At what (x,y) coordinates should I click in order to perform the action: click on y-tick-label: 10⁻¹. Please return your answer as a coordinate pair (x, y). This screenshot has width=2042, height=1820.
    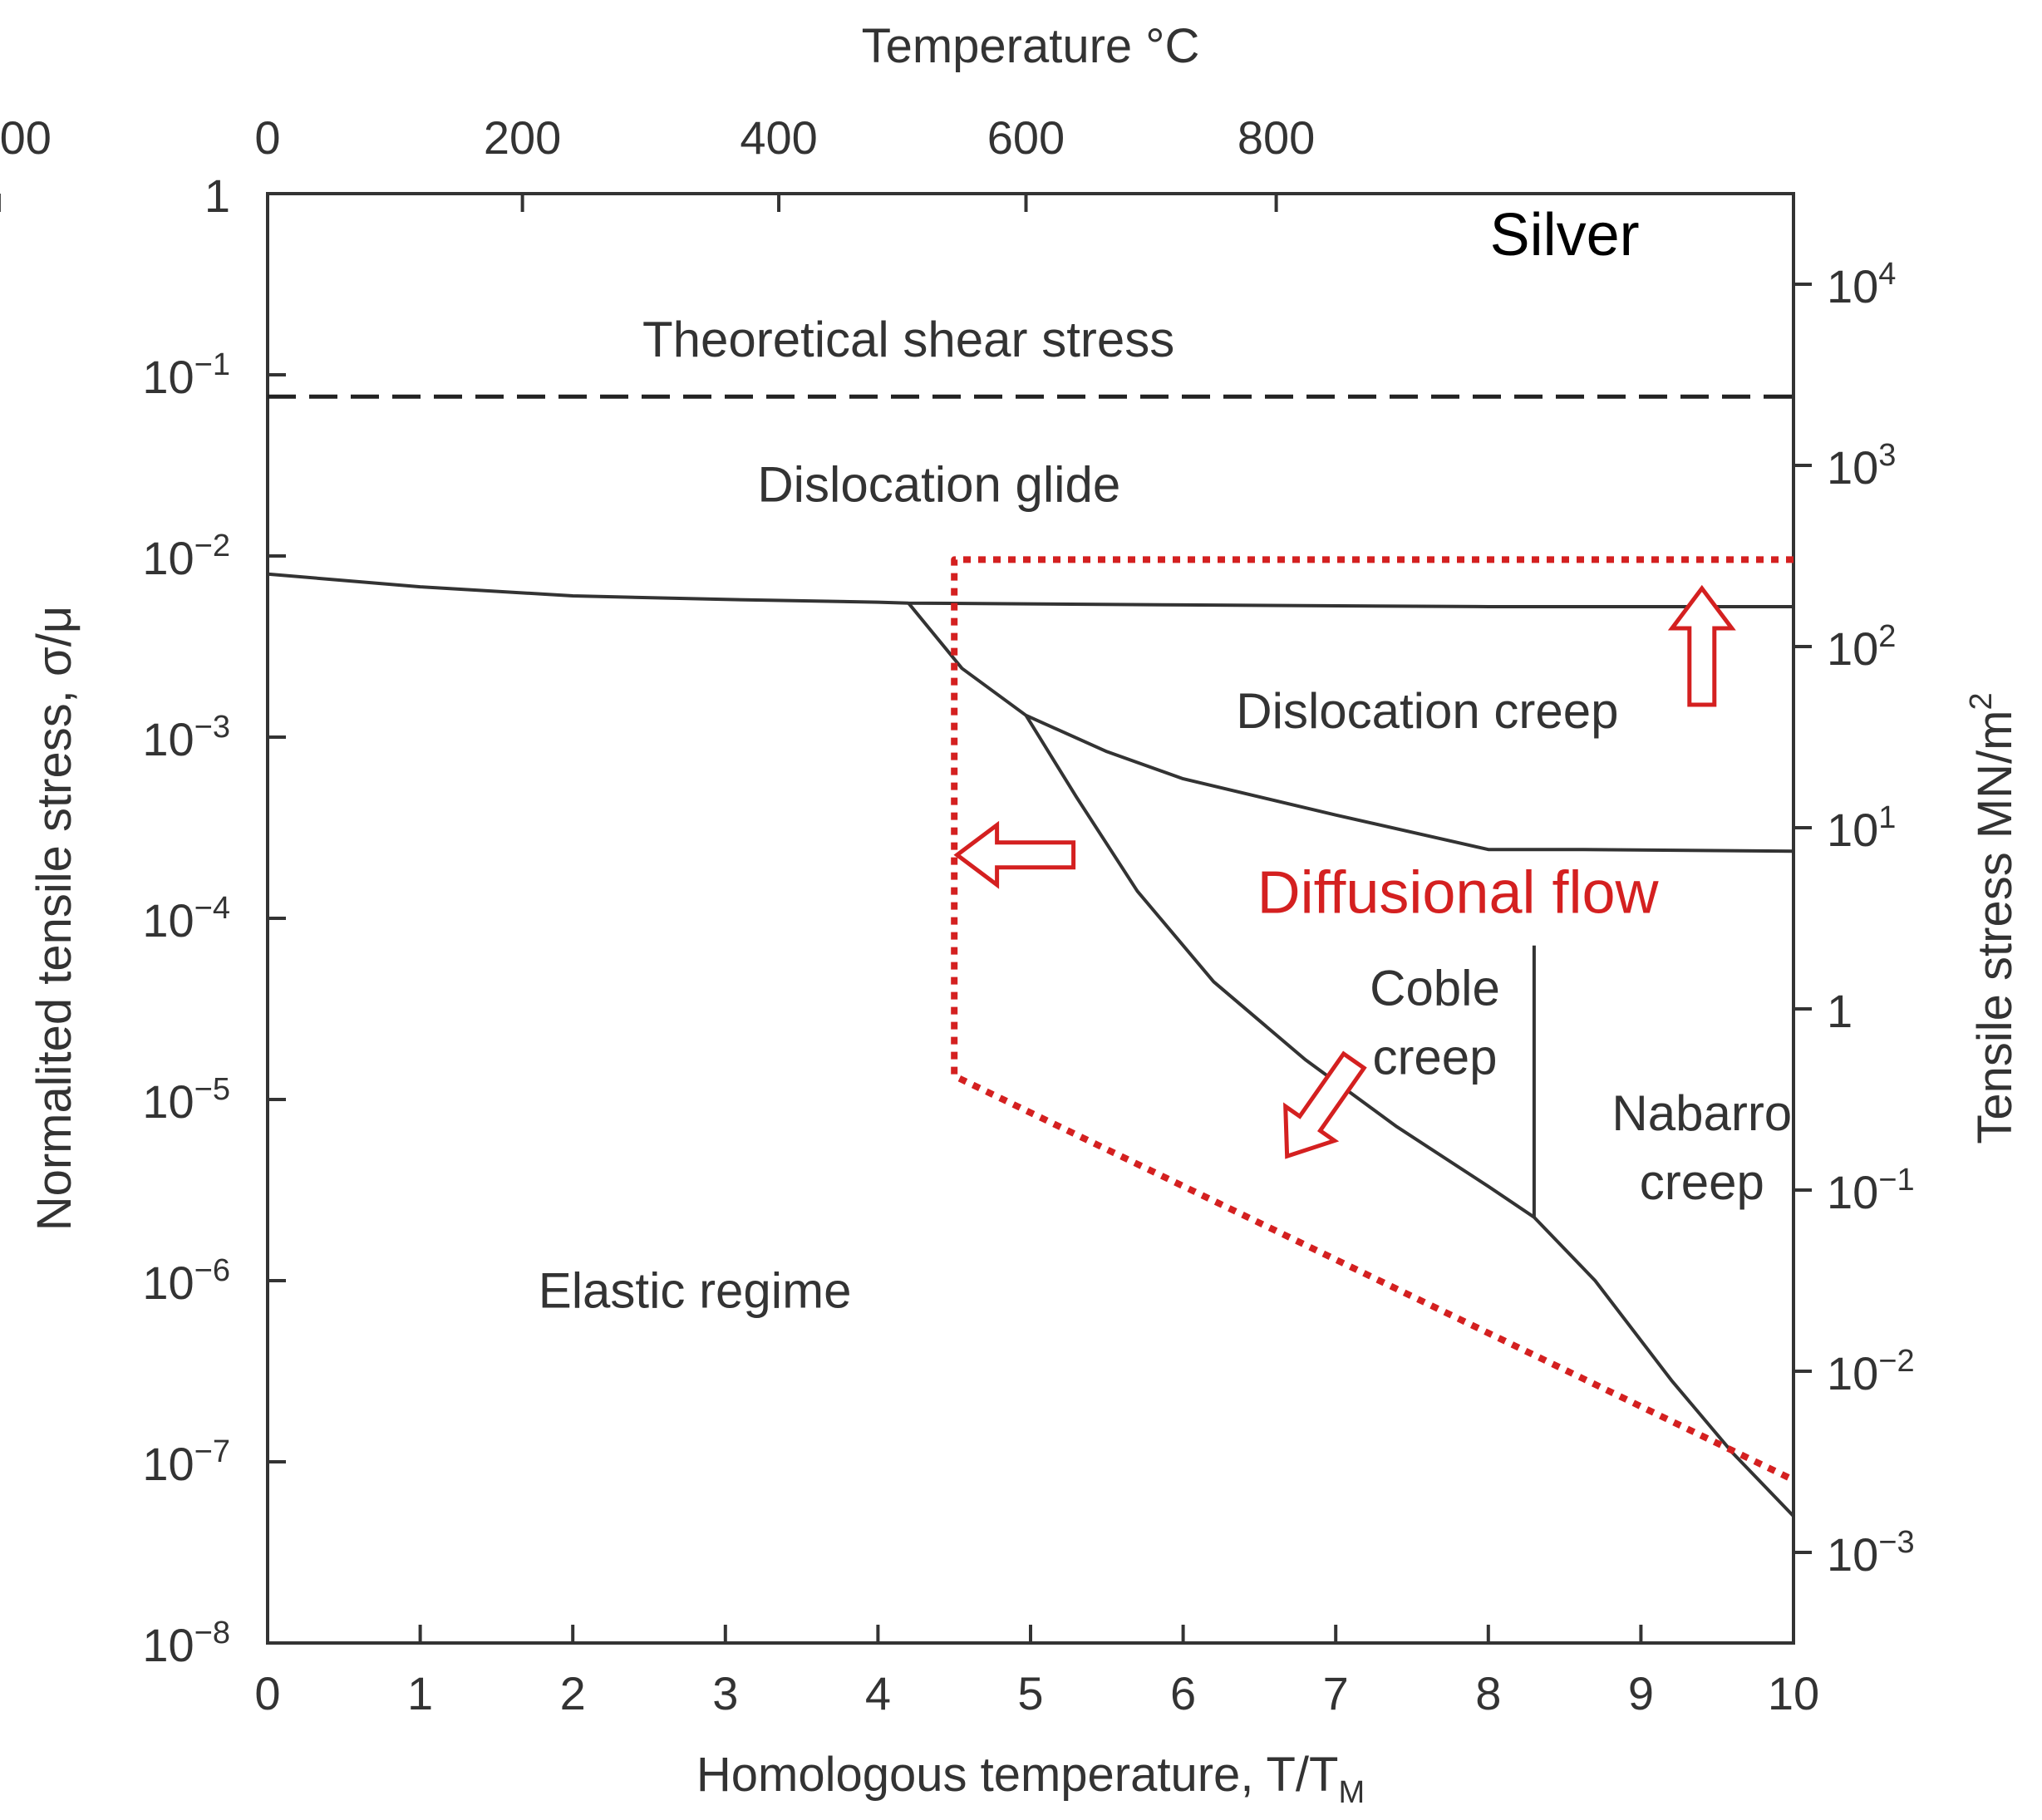
    Looking at the image, I should click on (186, 375).